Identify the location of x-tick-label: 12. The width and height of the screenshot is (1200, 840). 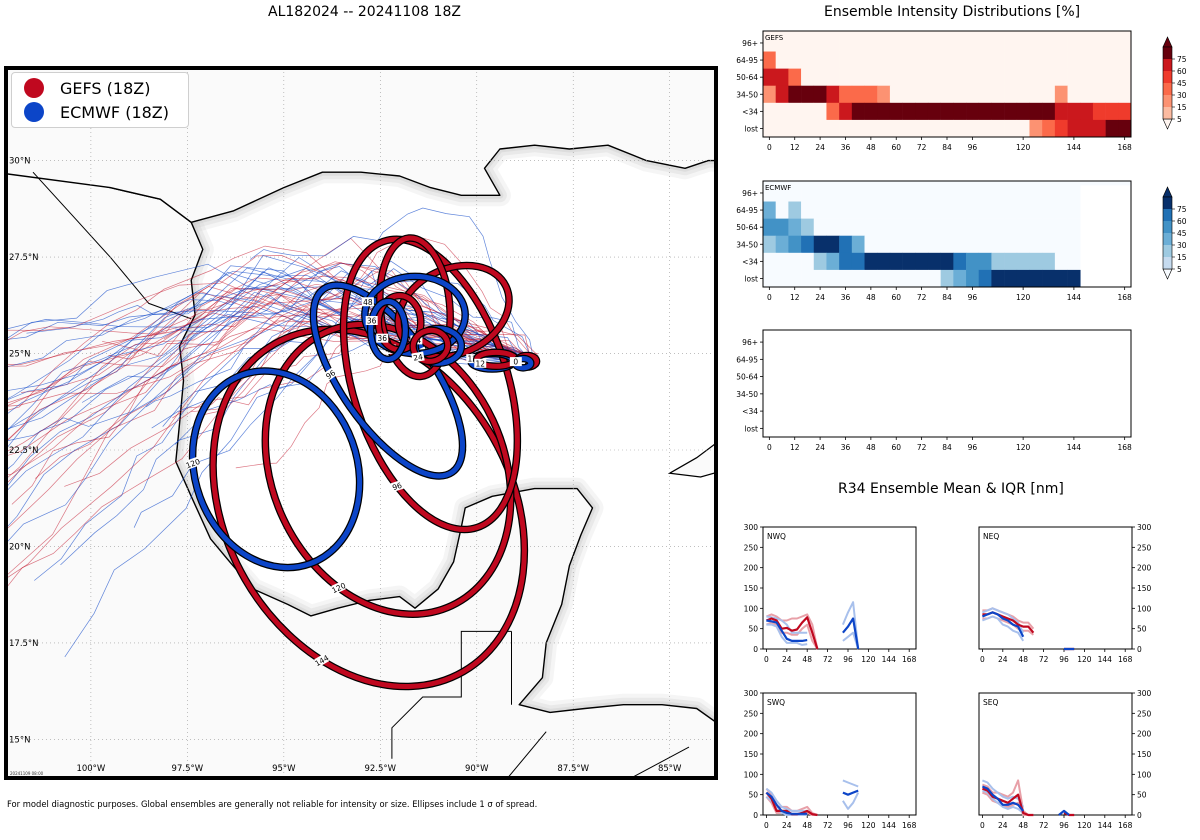
(795, 447).